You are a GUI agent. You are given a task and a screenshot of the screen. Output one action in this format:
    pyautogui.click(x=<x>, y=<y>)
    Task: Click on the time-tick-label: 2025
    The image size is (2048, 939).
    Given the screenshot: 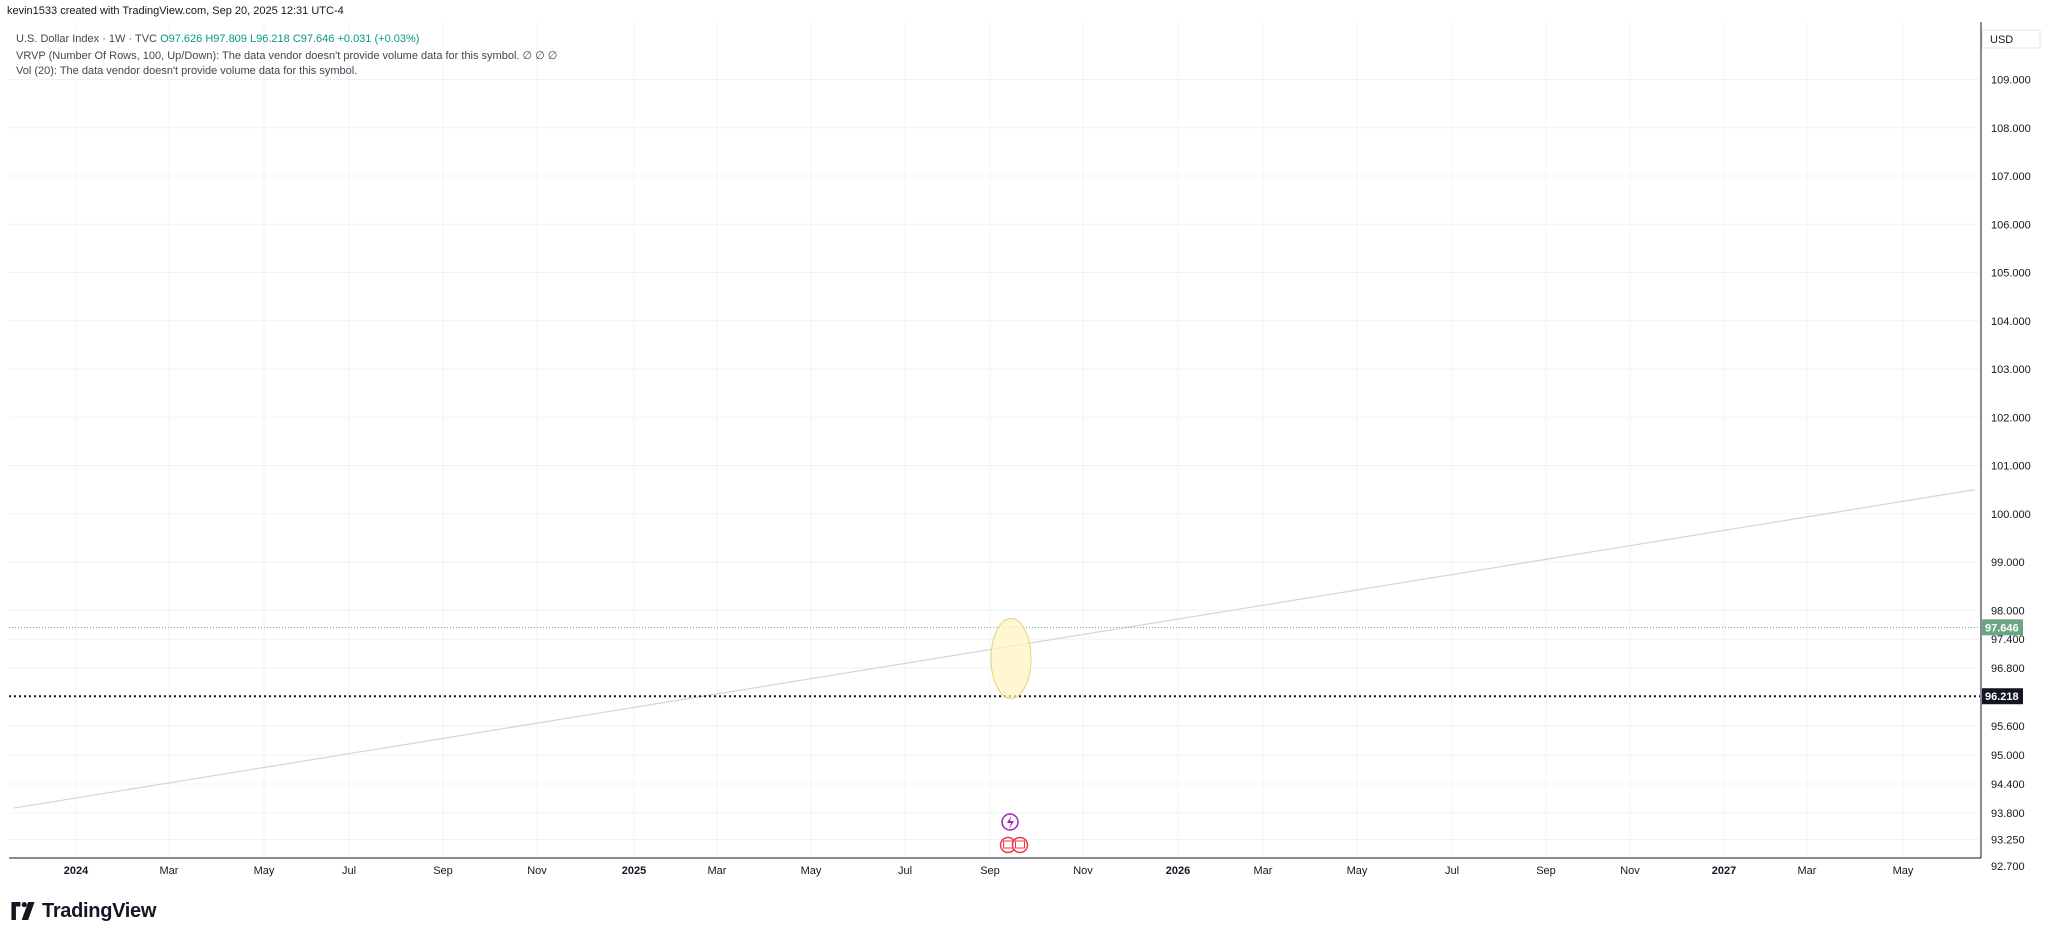 What is the action you would take?
    pyautogui.click(x=634, y=871)
    